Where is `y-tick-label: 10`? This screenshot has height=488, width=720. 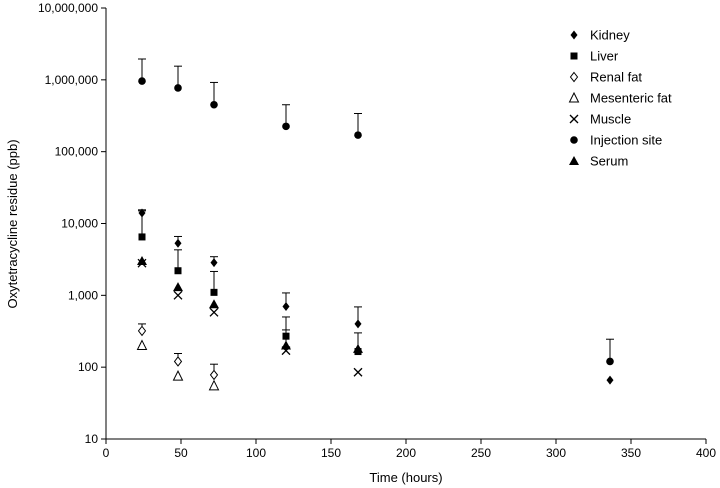
y-tick-label: 10 is located at coordinates (92, 439).